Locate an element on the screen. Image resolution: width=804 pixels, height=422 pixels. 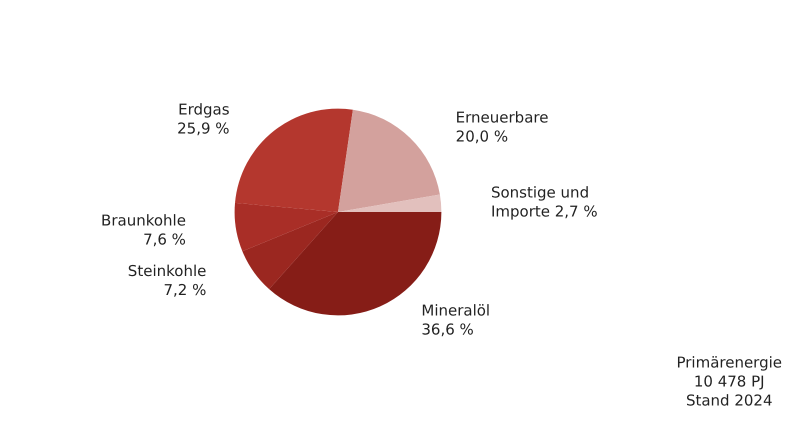
data-label: 20,0 % is located at coordinates (482, 137).